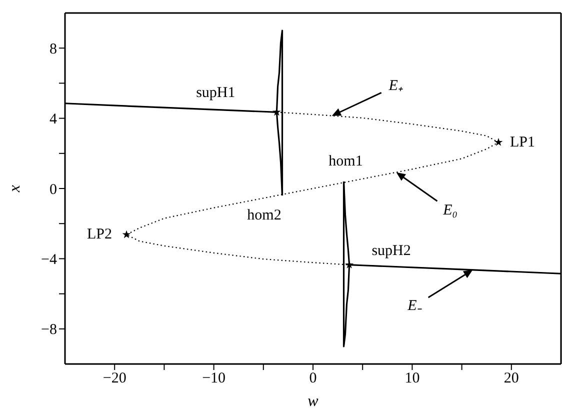  Describe the element at coordinates (313, 401) in the screenshot. I see `x-axis-title: w` at that location.